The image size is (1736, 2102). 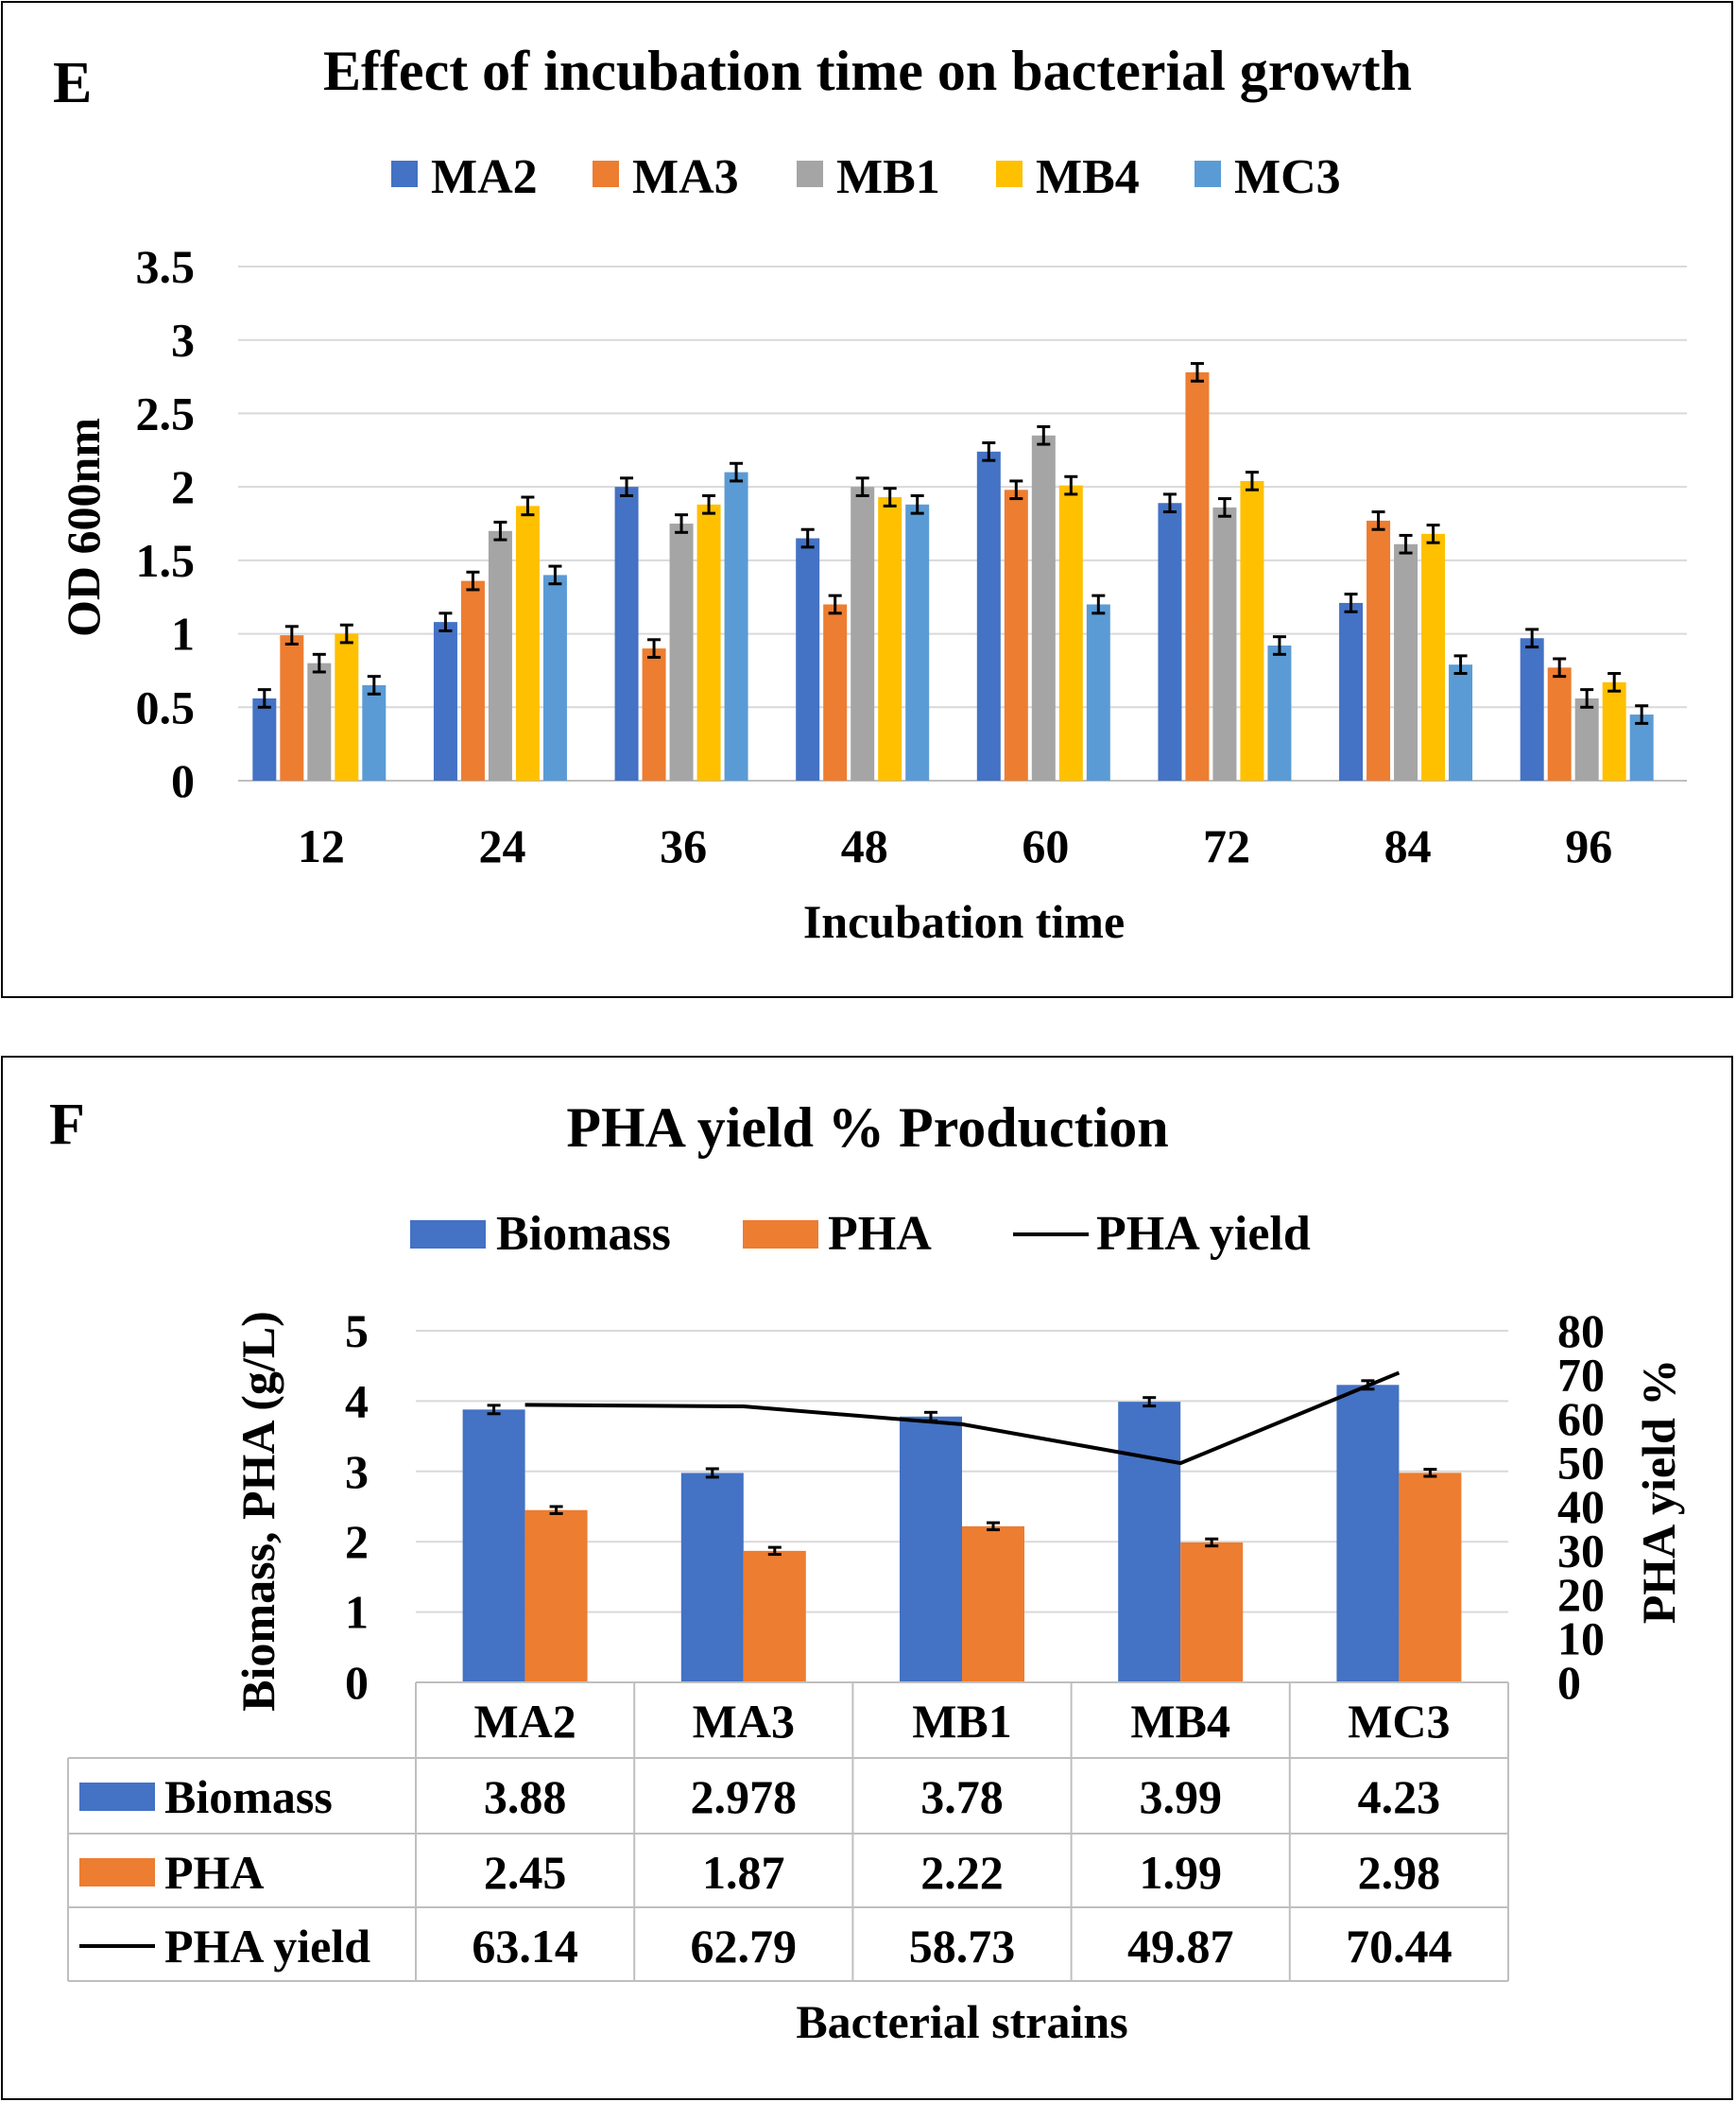 I want to click on panel-e-x-tick-label: 60, so click(x=1045, y=846).